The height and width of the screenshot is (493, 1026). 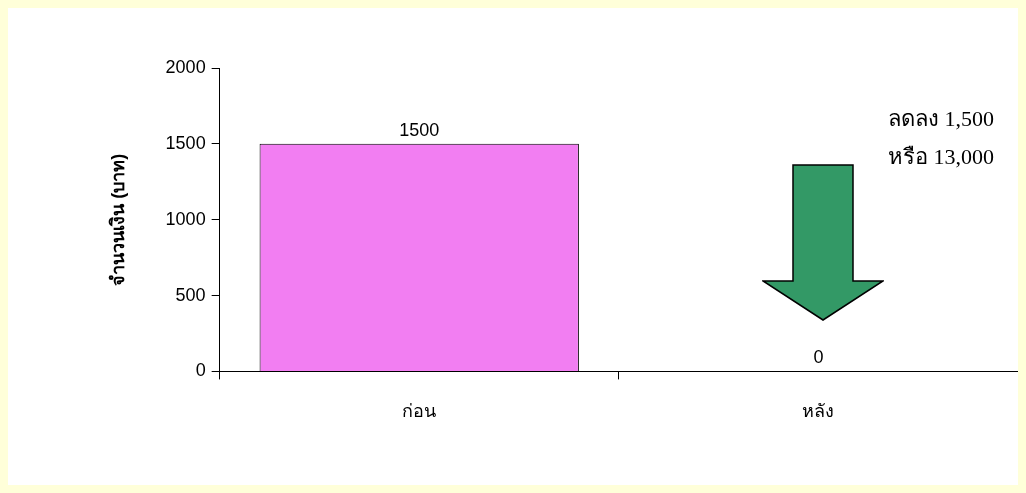 I want to click on data-label: 1500, so click(x=419, y=129).